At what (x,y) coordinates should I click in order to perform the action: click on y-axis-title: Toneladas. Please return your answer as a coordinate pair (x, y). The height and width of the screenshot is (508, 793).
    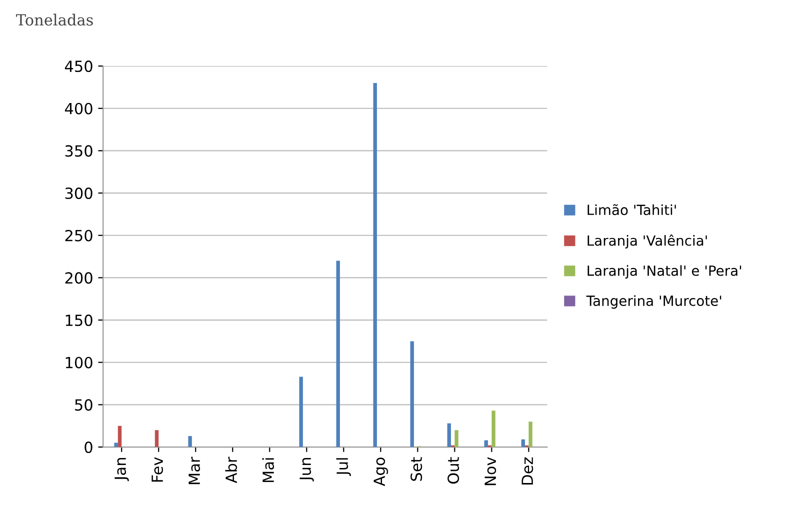
    Looking at the image, I should click on (54, 20).